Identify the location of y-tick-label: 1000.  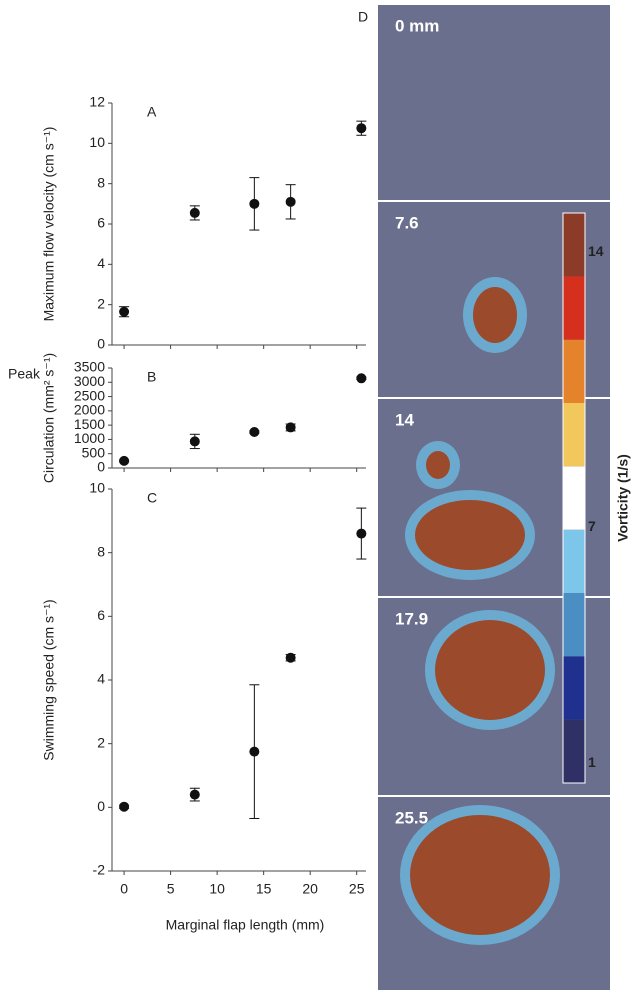
(89, 438).